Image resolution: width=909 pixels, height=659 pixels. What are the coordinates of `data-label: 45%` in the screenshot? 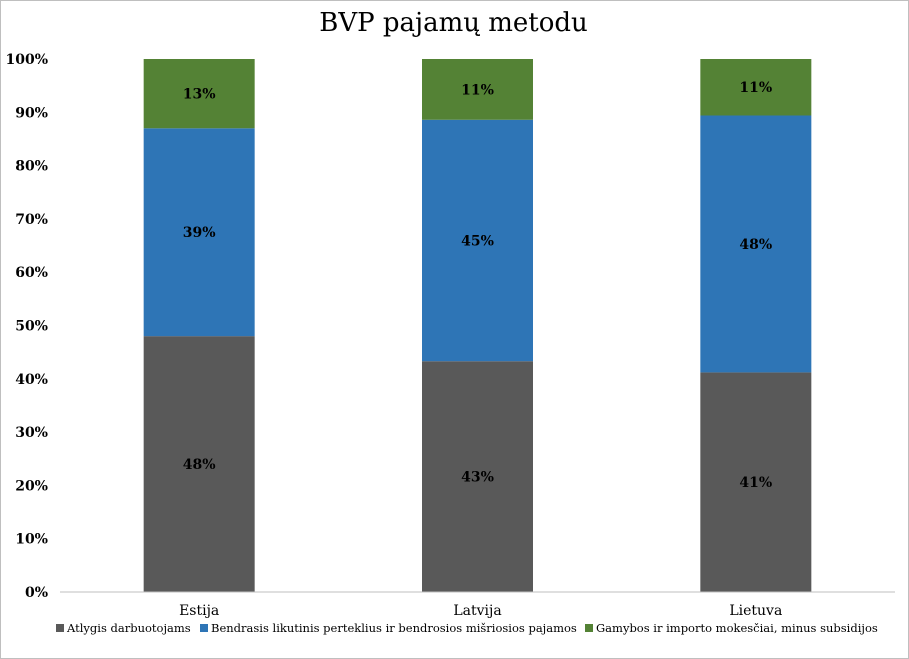 It's located at (477, 241).